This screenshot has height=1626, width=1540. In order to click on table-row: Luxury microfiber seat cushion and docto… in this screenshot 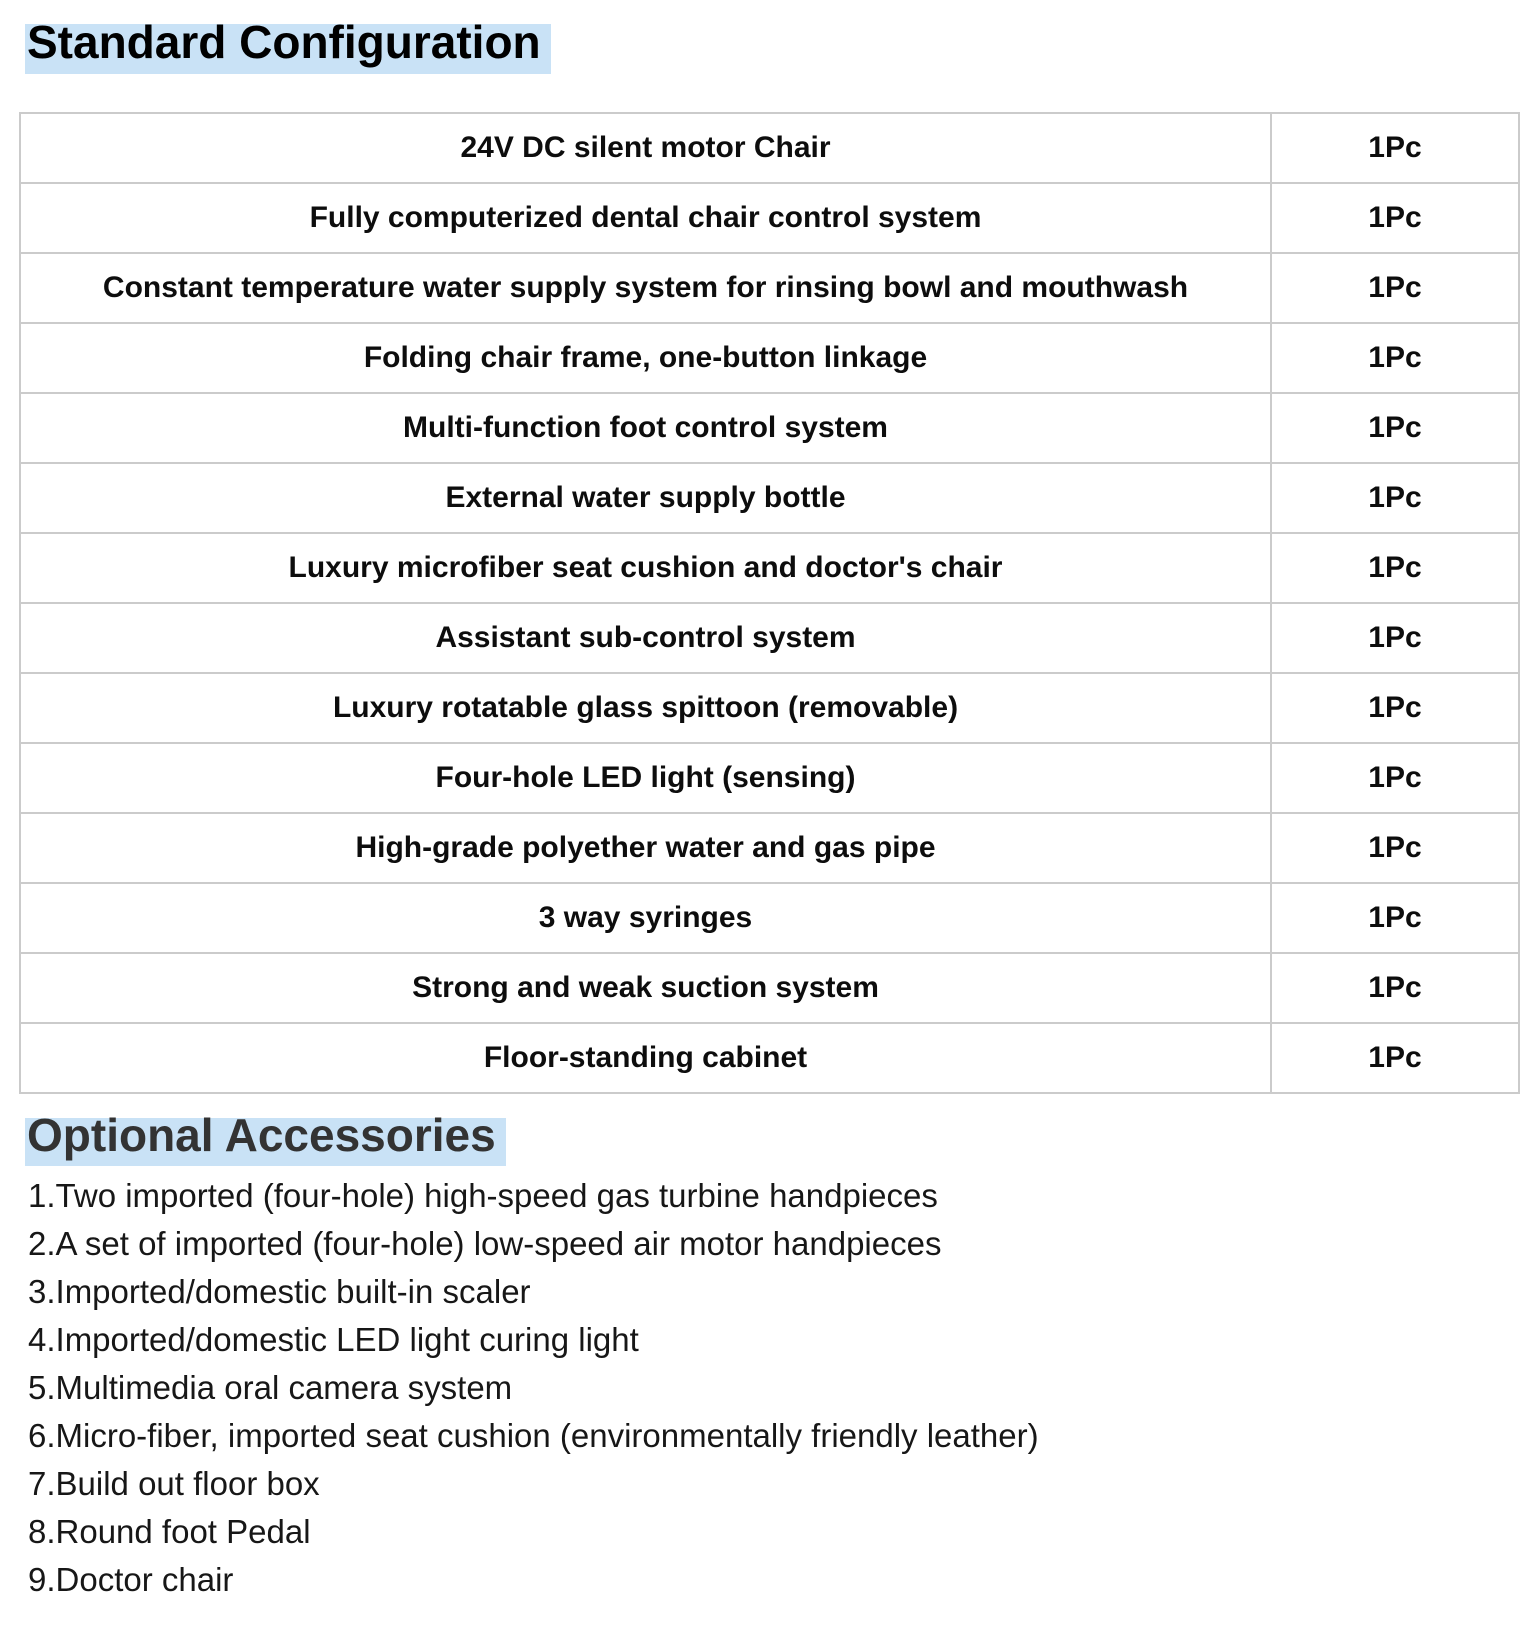, I will do `click(769, 568)`.